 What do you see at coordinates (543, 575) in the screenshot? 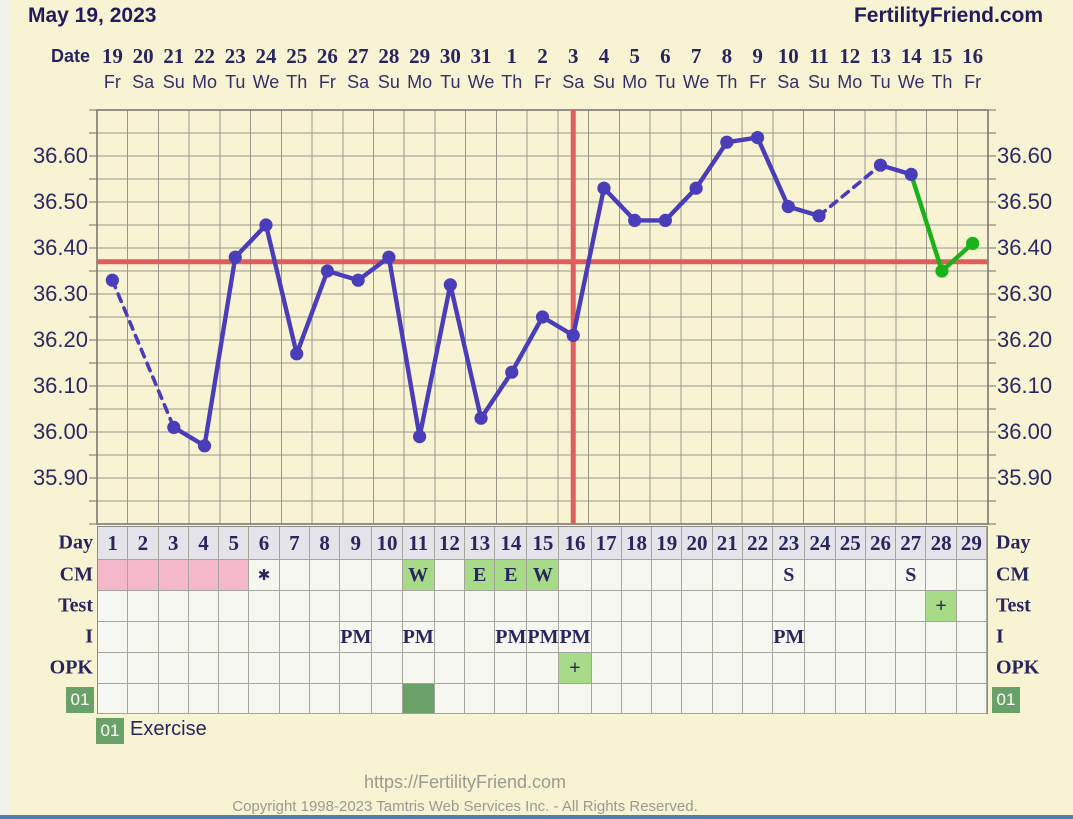
I see `cm-cell: W` at bounding box center [543, 575].